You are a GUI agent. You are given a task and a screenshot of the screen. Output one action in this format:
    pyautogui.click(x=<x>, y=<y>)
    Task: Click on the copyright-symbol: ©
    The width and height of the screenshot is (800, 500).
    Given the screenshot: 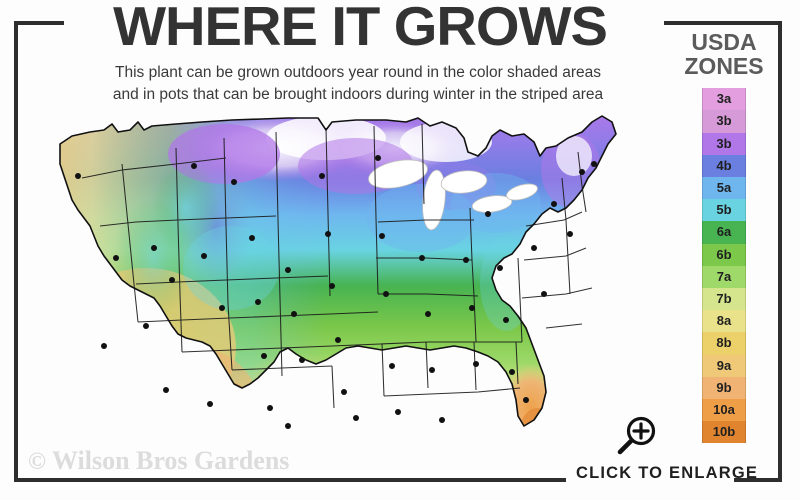 What is the action you would take?
    pyautogui.click(x=37, y=462)
    